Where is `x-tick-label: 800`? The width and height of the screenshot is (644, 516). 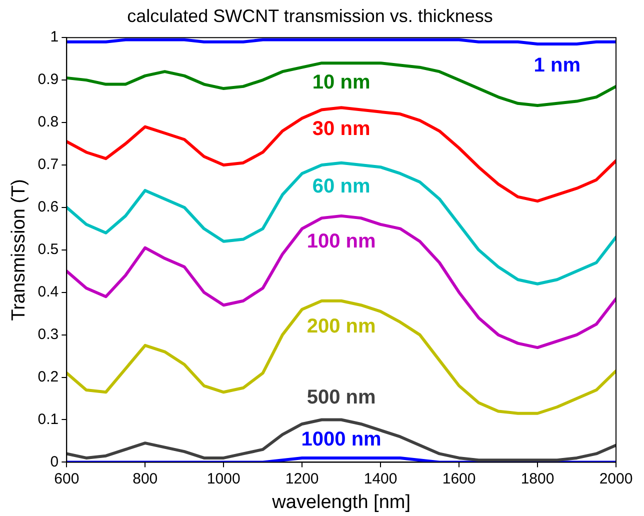 x-tick-label: 800 is located at coordinates (145, 479).